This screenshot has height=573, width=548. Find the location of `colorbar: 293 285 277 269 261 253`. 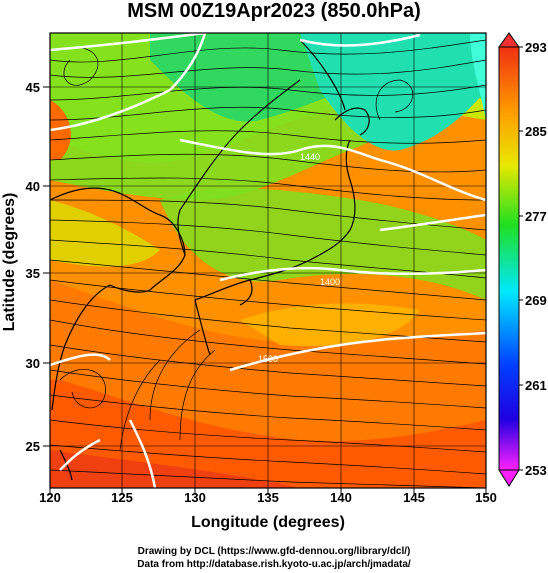

colorbar: 293 285 277 269 261 253 is located at coordinates (522, 259).